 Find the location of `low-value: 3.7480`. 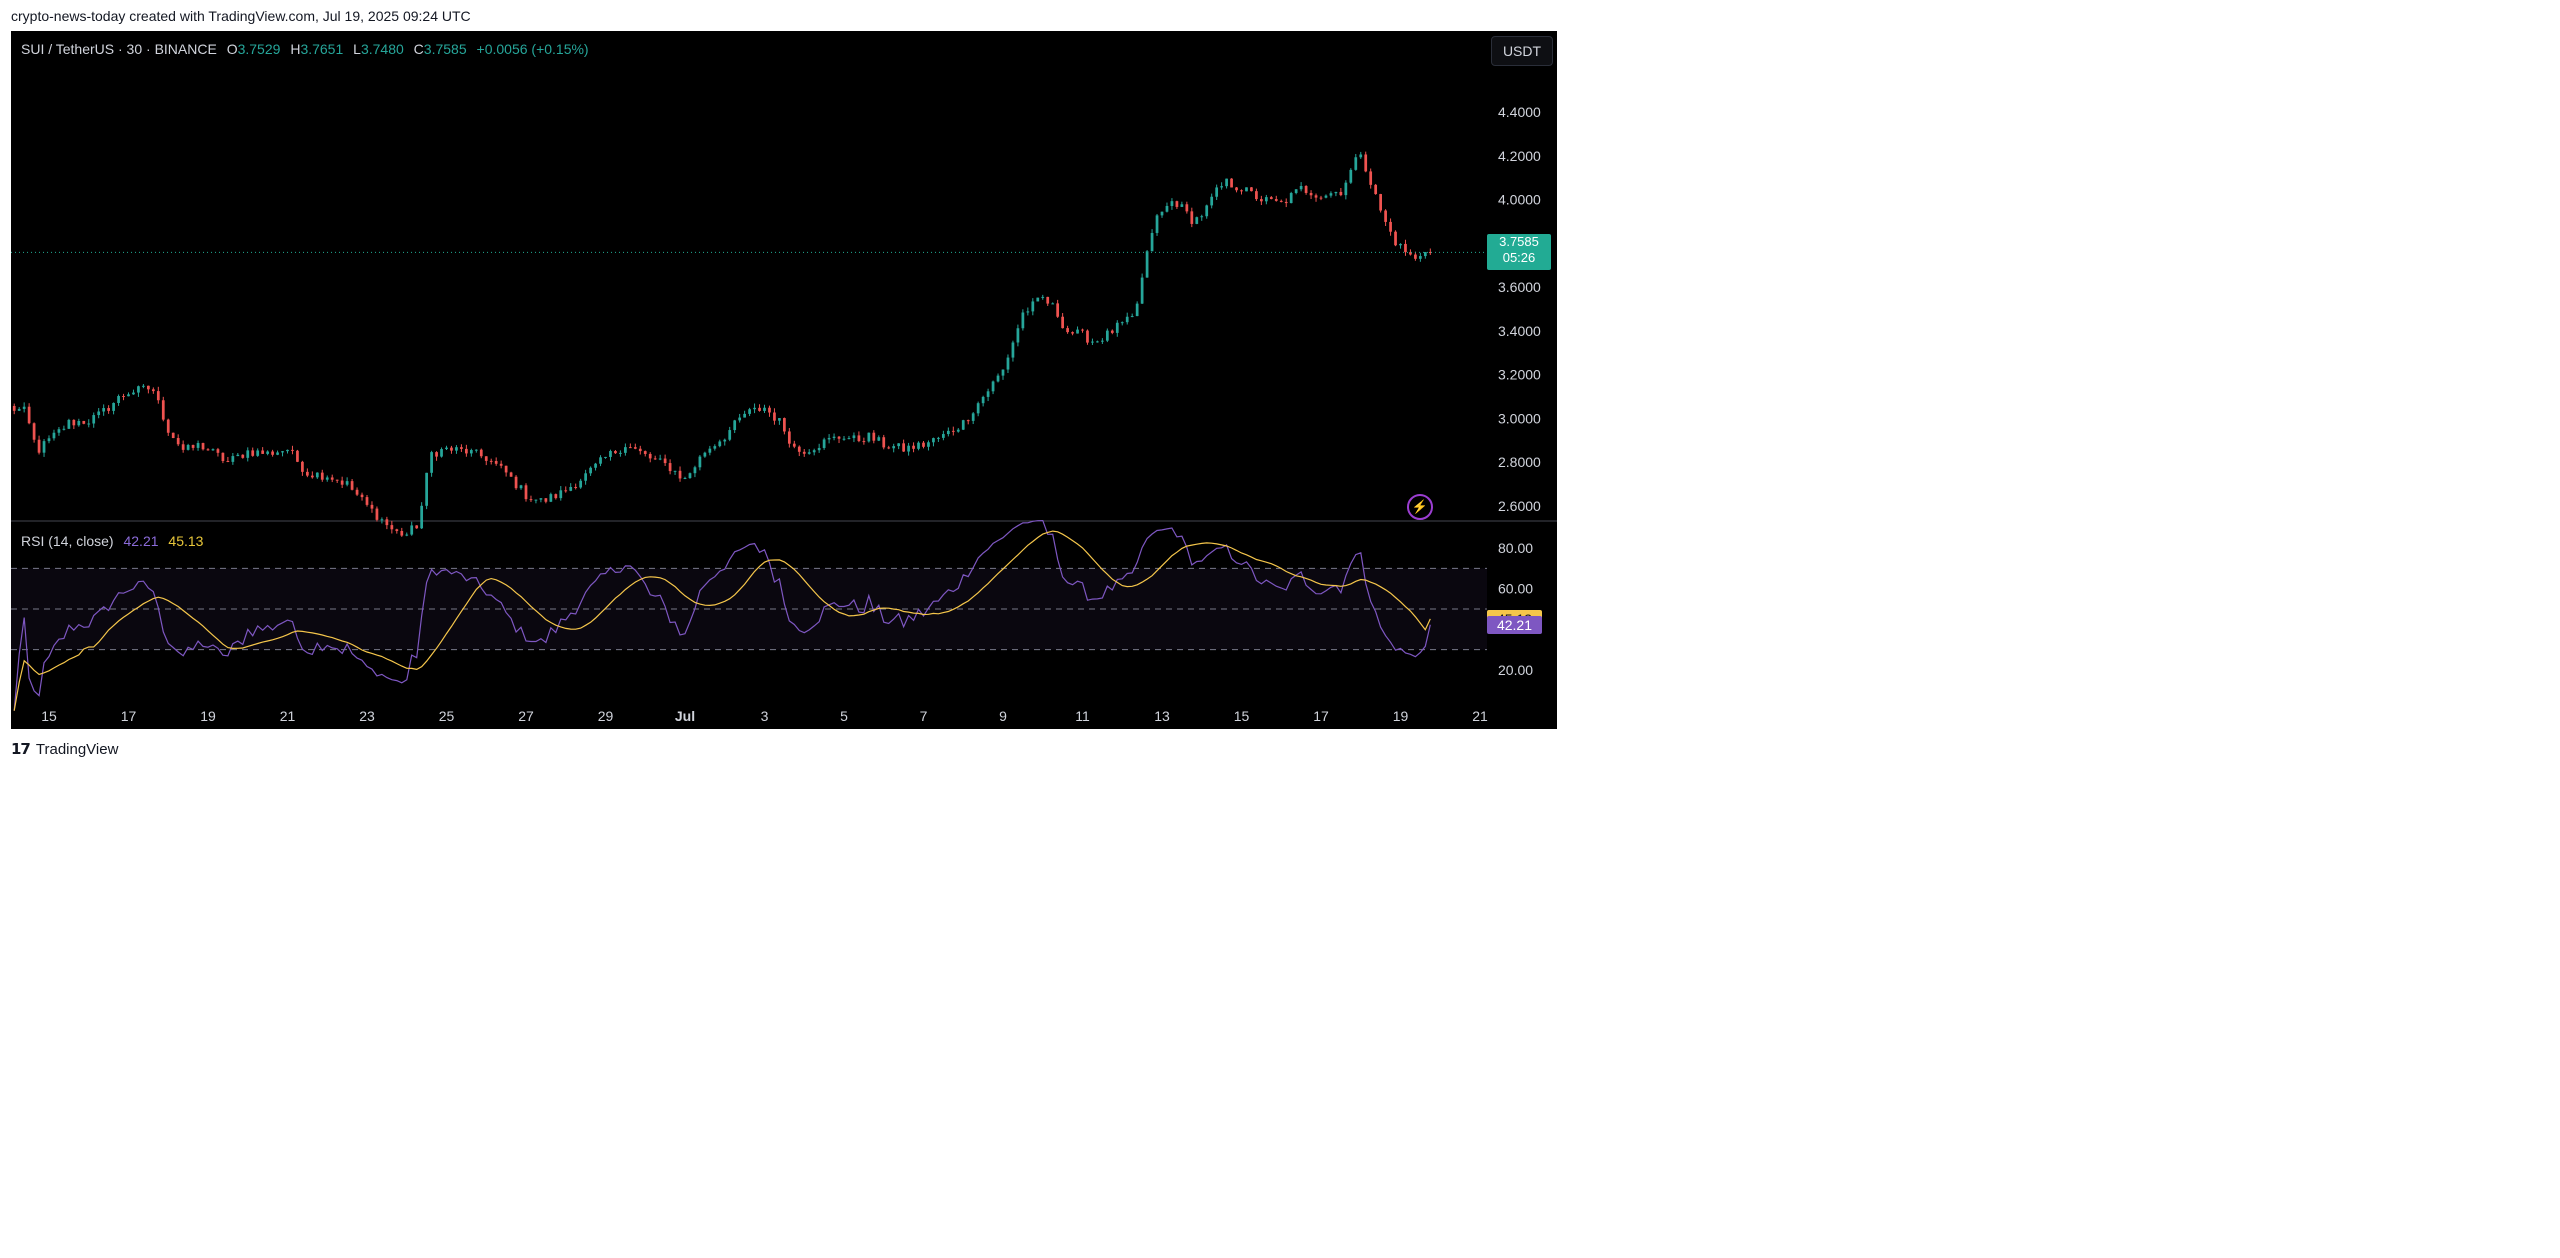

low-value: 3.7480 is located at coordinates (382, 49).